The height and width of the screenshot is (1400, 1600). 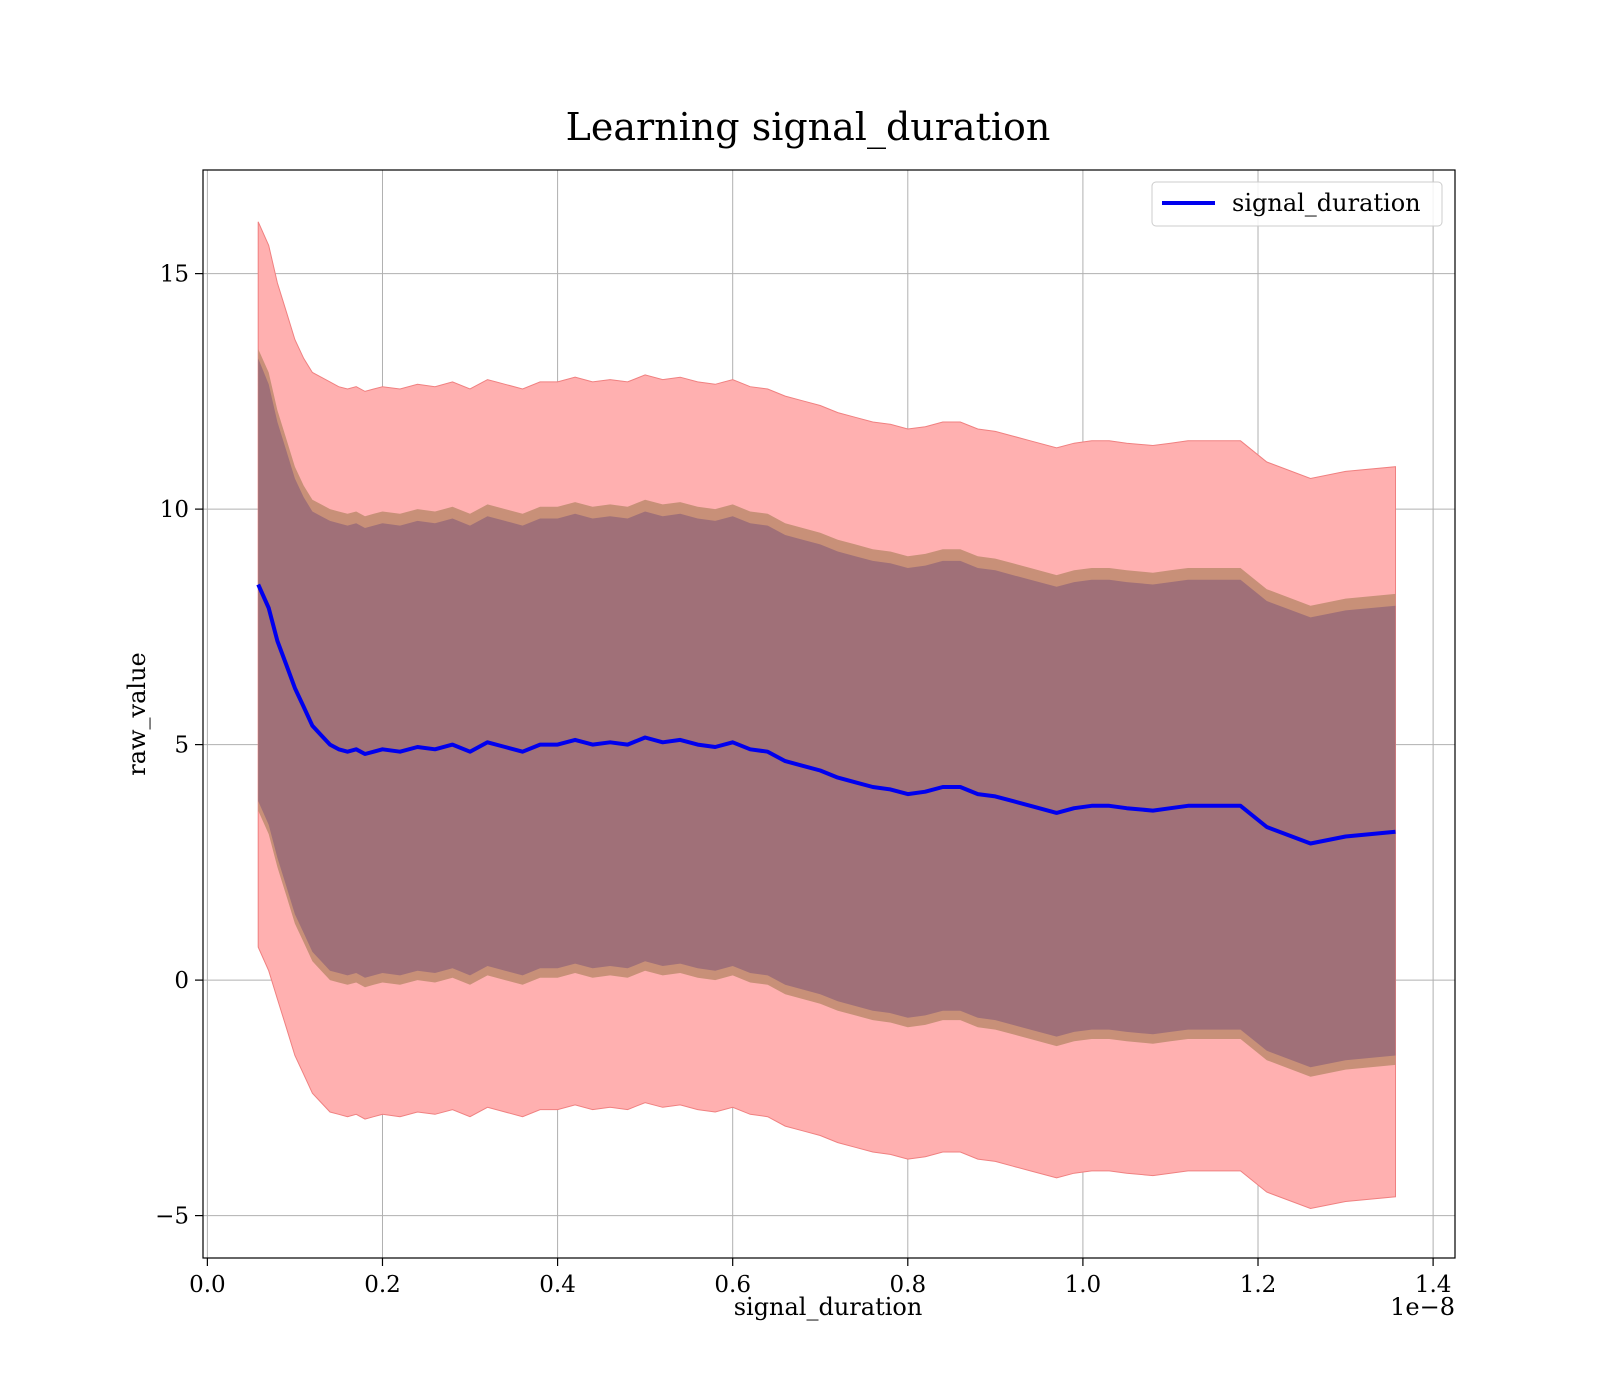 What do you see at coordinates (382, 1285) in the screenshot?
I see `x-tick-label-1: 0.2` at bounding box center [382, 1285].